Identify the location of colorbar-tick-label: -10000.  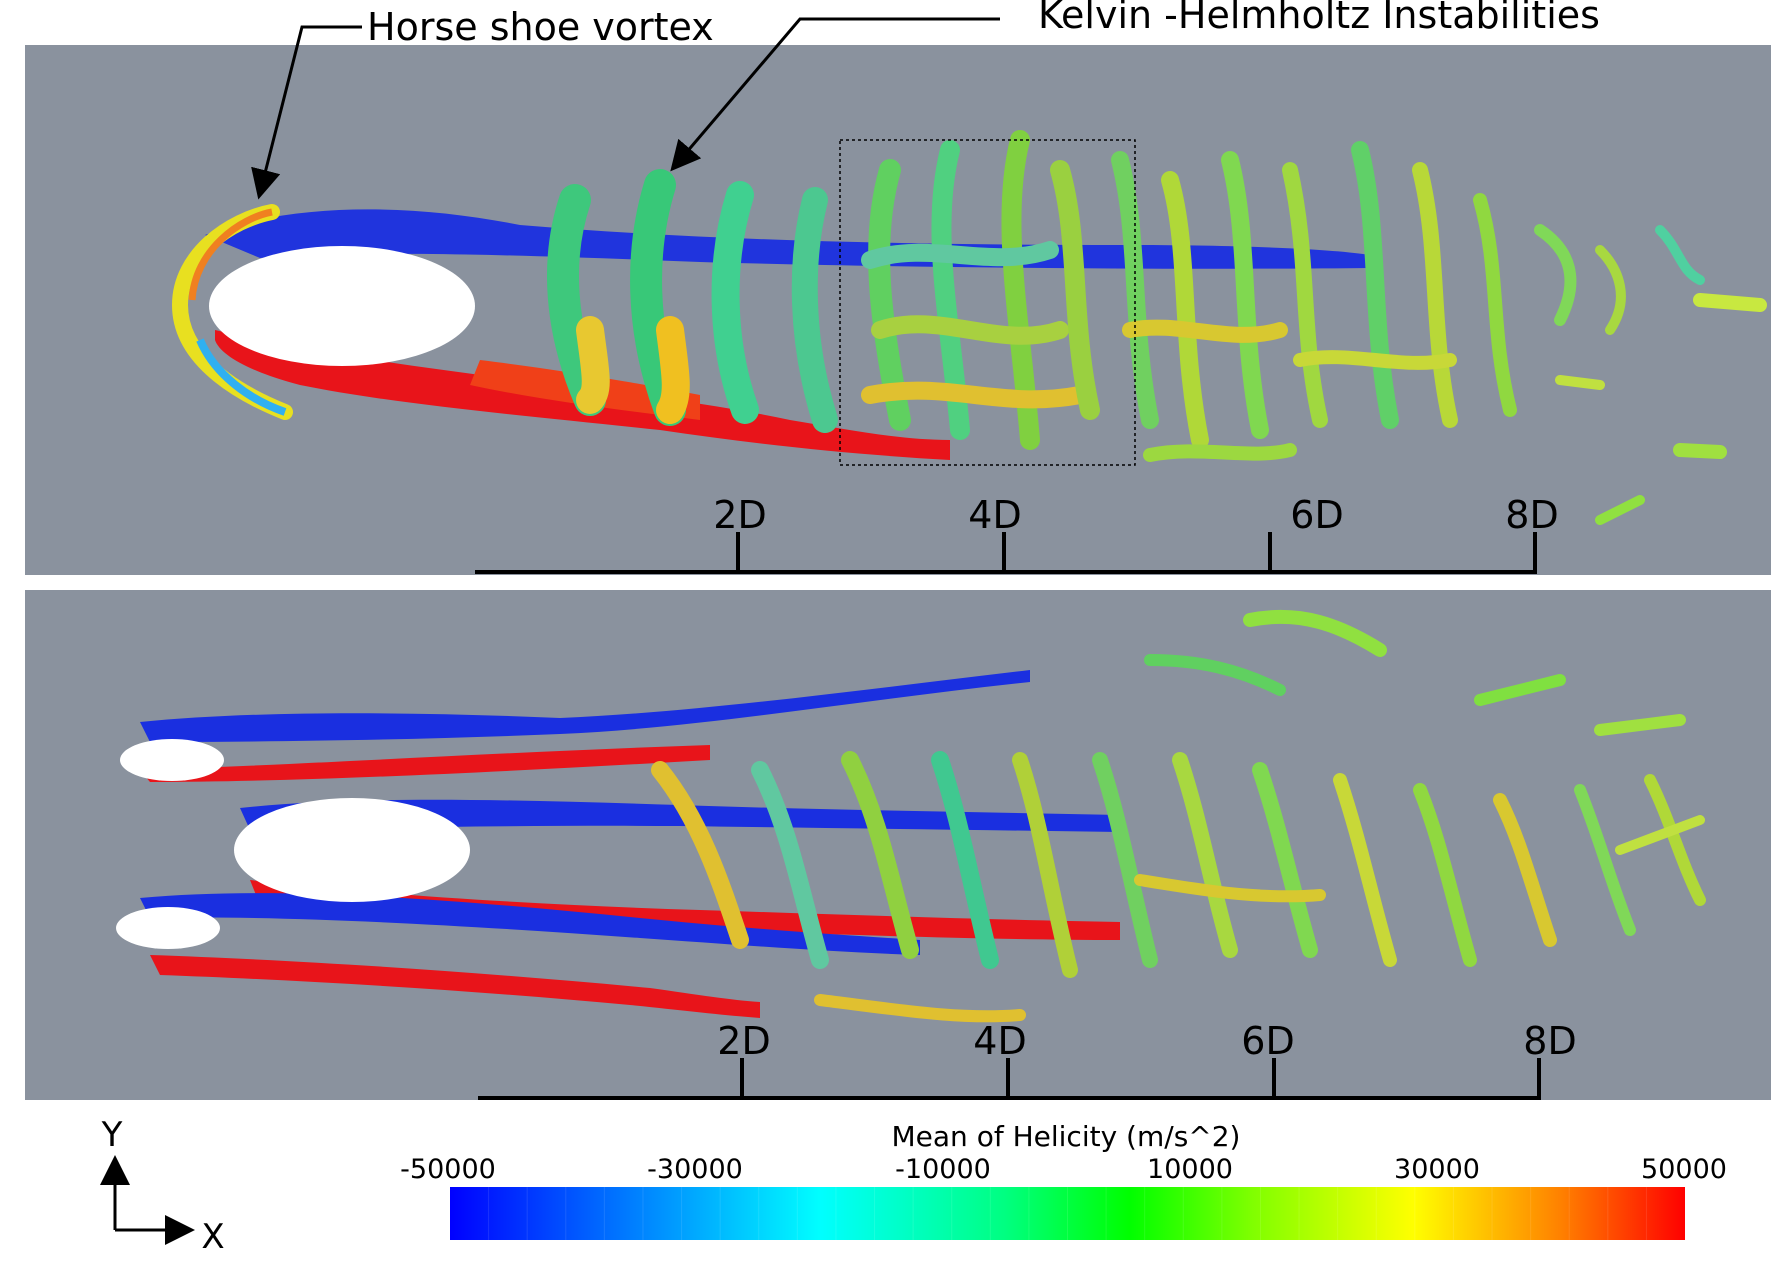
(943, 1169).